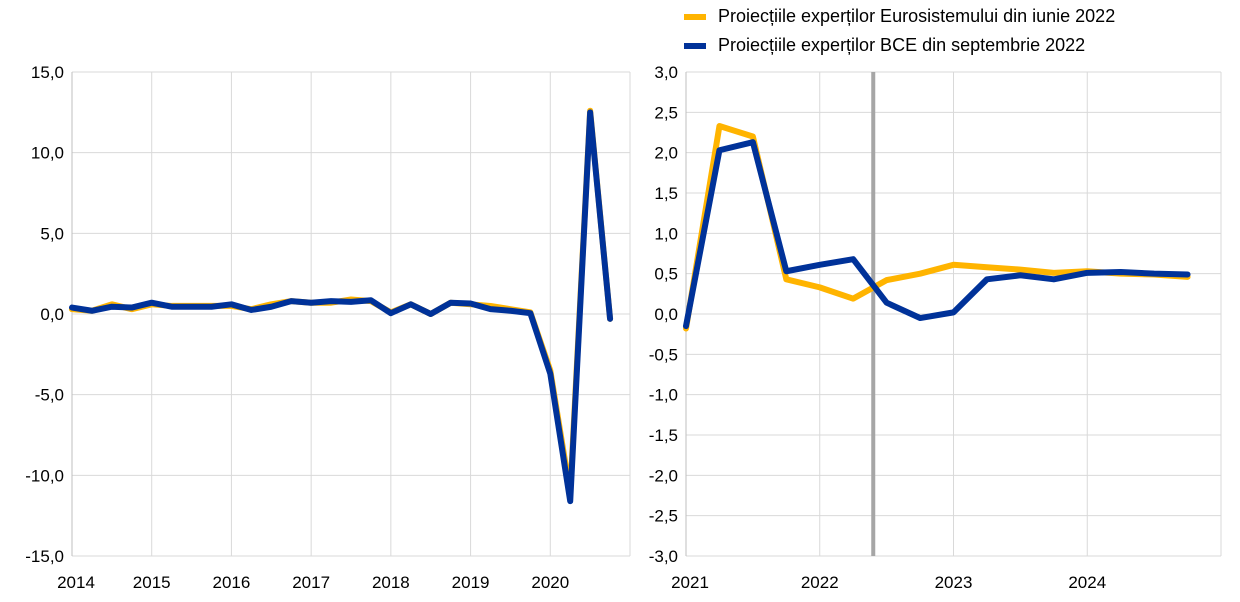 This screenshot has width=1240, height=602. I want to click on y-tick-label: -2,5, so click(663, 516).